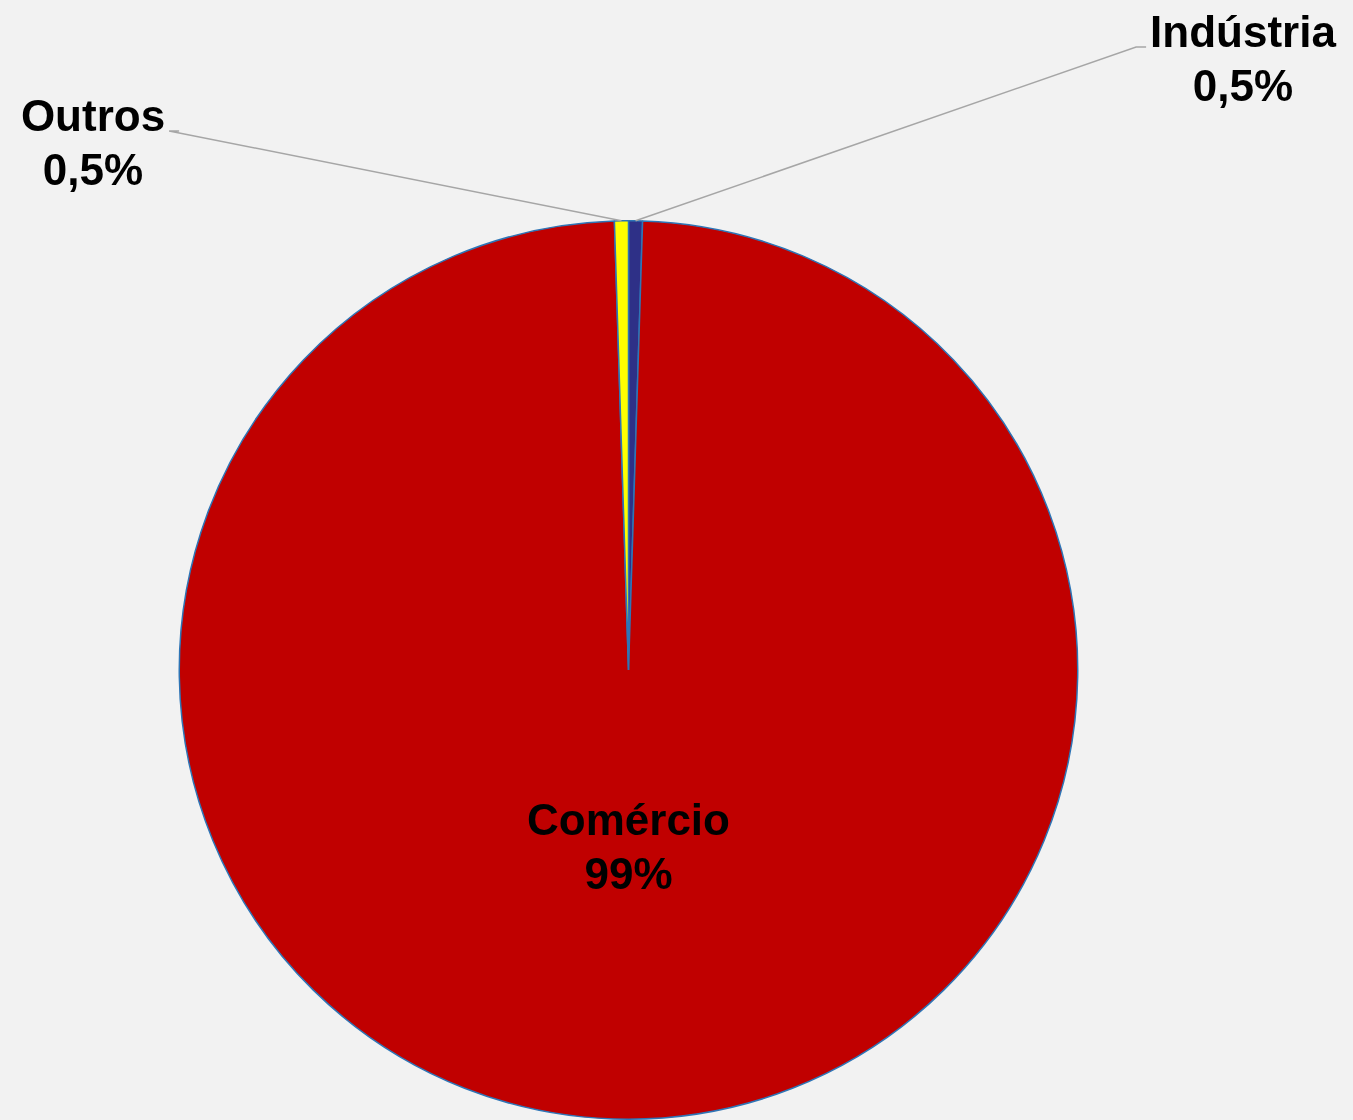 This screenshot has height=1120, width=1353. Describe the element at coordinates (93, 116) in the screenshot. I see `slice-label: Outros` at that location.